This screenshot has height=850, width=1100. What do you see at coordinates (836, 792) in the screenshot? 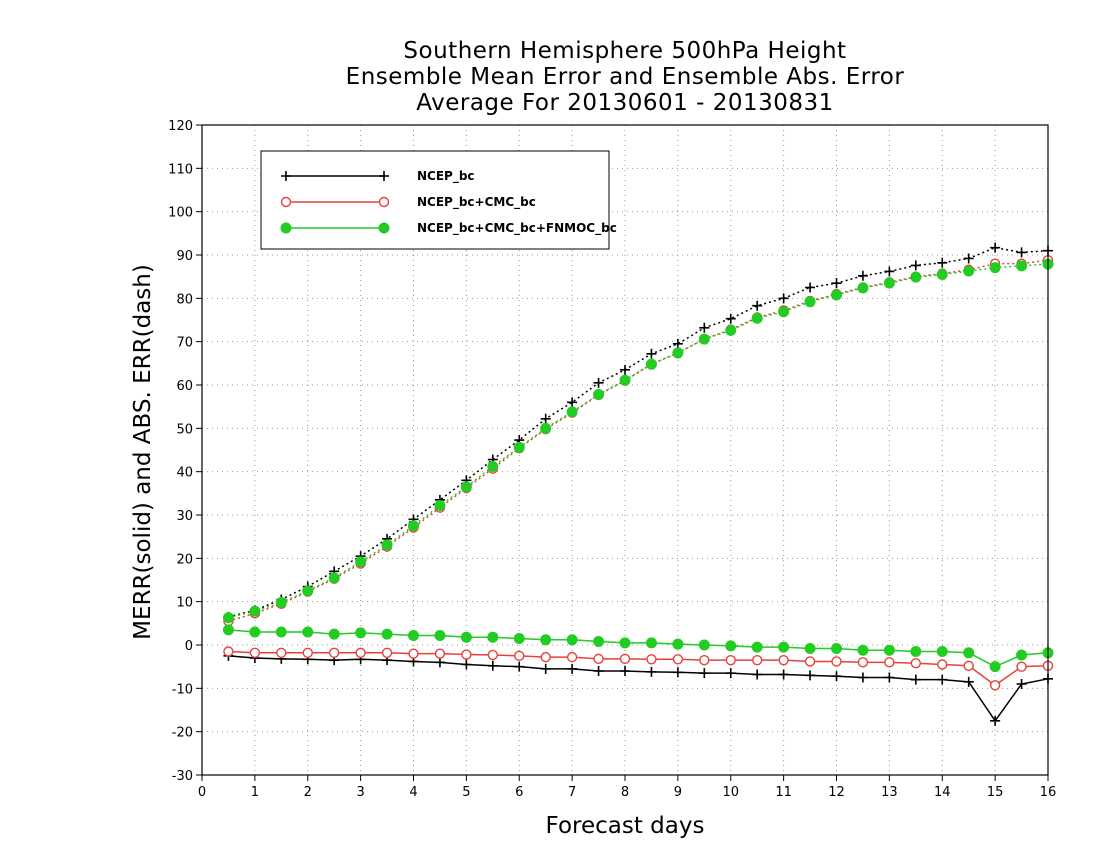
I see `x-tick-label: 12` at bounding box center [836, 792].